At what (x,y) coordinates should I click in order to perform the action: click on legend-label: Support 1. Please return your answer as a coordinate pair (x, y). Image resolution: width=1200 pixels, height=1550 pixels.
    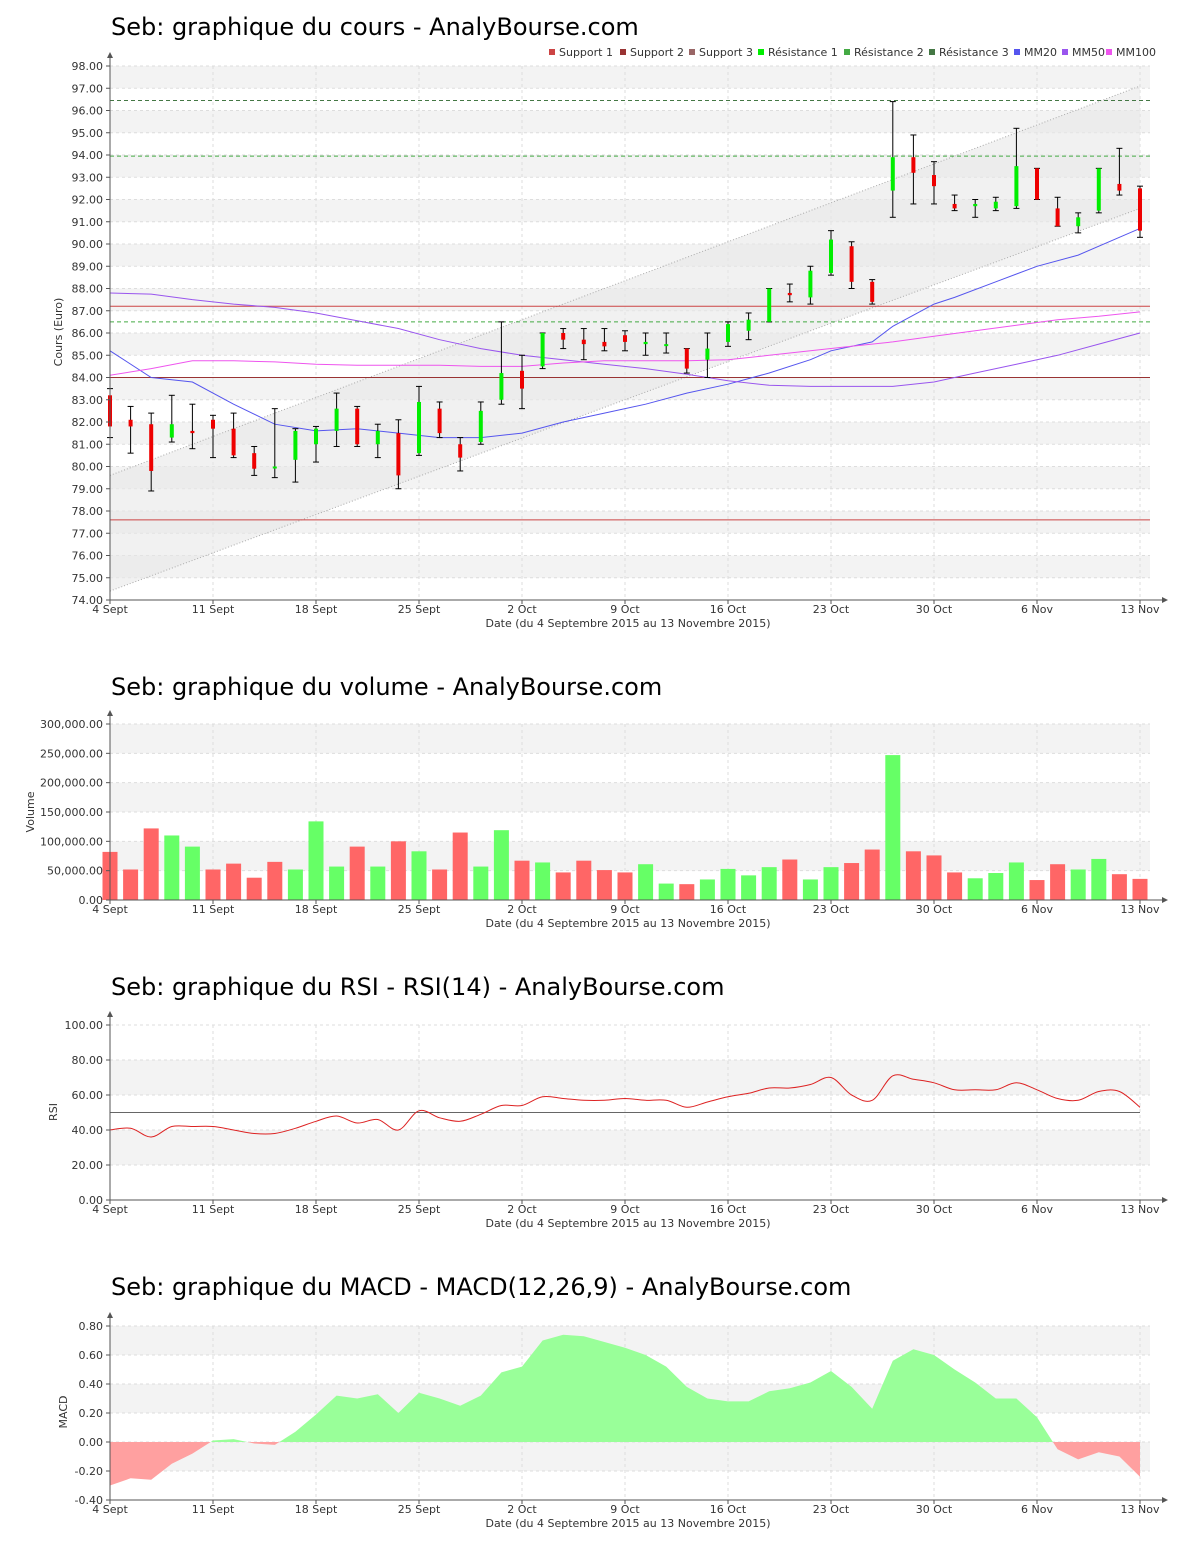
    Looking at the image, I should click on (586, 52).